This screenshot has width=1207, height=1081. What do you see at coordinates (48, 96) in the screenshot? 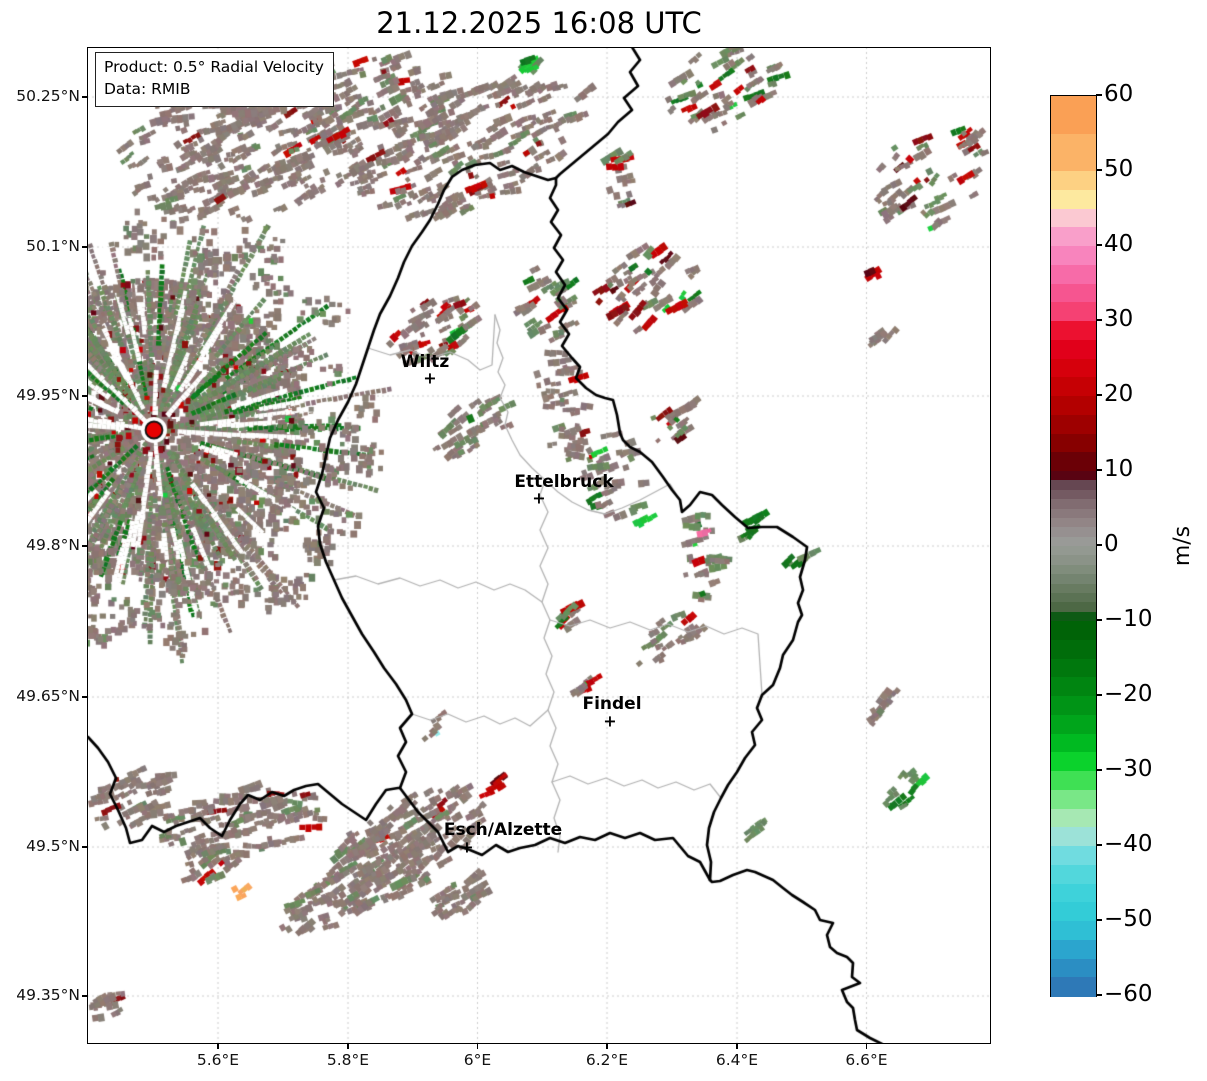
I see `lat-tick-label: 50.25°N` at bounding box center [48, 96].